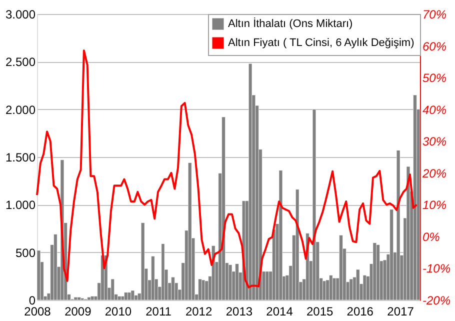 The image size is (455, 321). I want to click on y-tick-label: 1.000, so click(20, 205).